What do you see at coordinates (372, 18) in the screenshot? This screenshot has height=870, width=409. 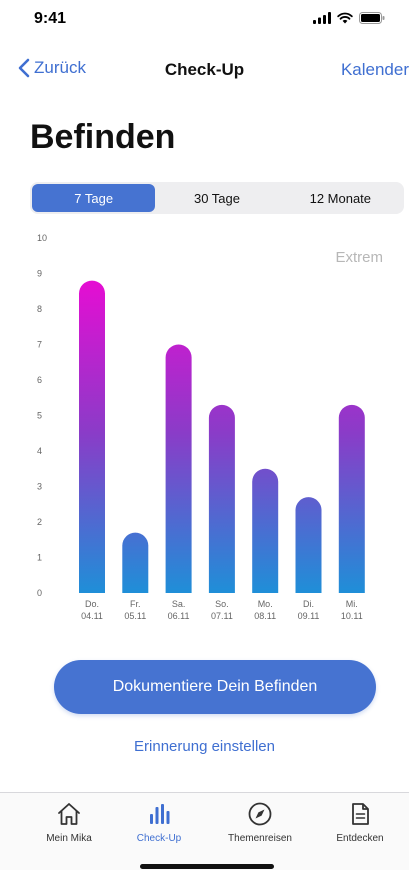 I see `battery-icon` at bounding box center [372, 18].